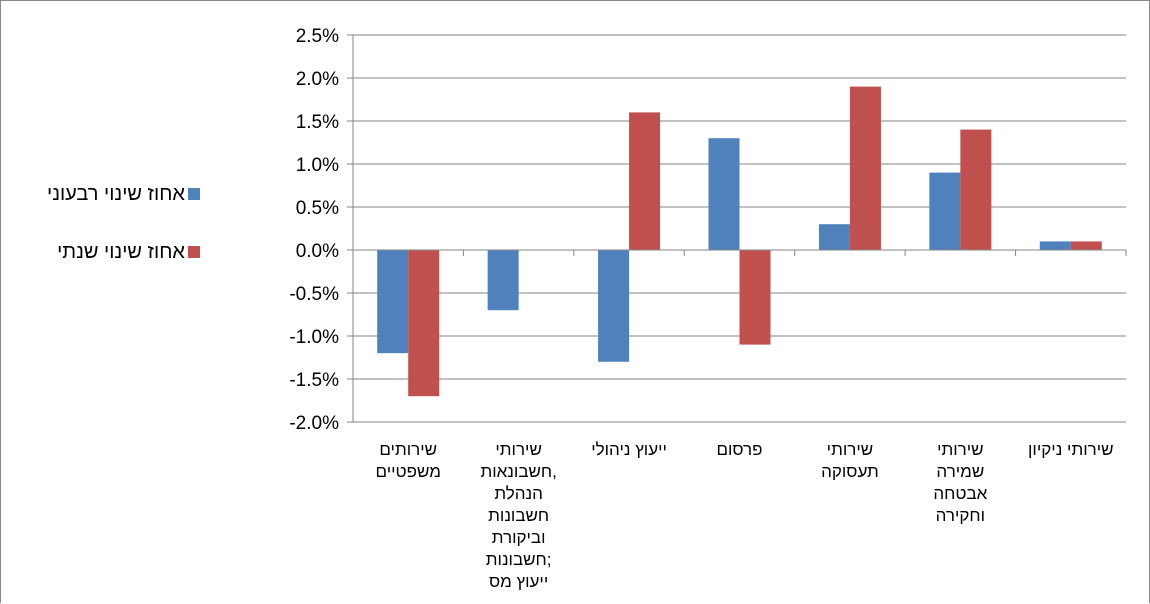 The image size is (1150, 604). What do you see at coordinates (518, 471) in the screenshot?
I see `category-label-line: חשבונאות,` at bounding box center [518, 471].